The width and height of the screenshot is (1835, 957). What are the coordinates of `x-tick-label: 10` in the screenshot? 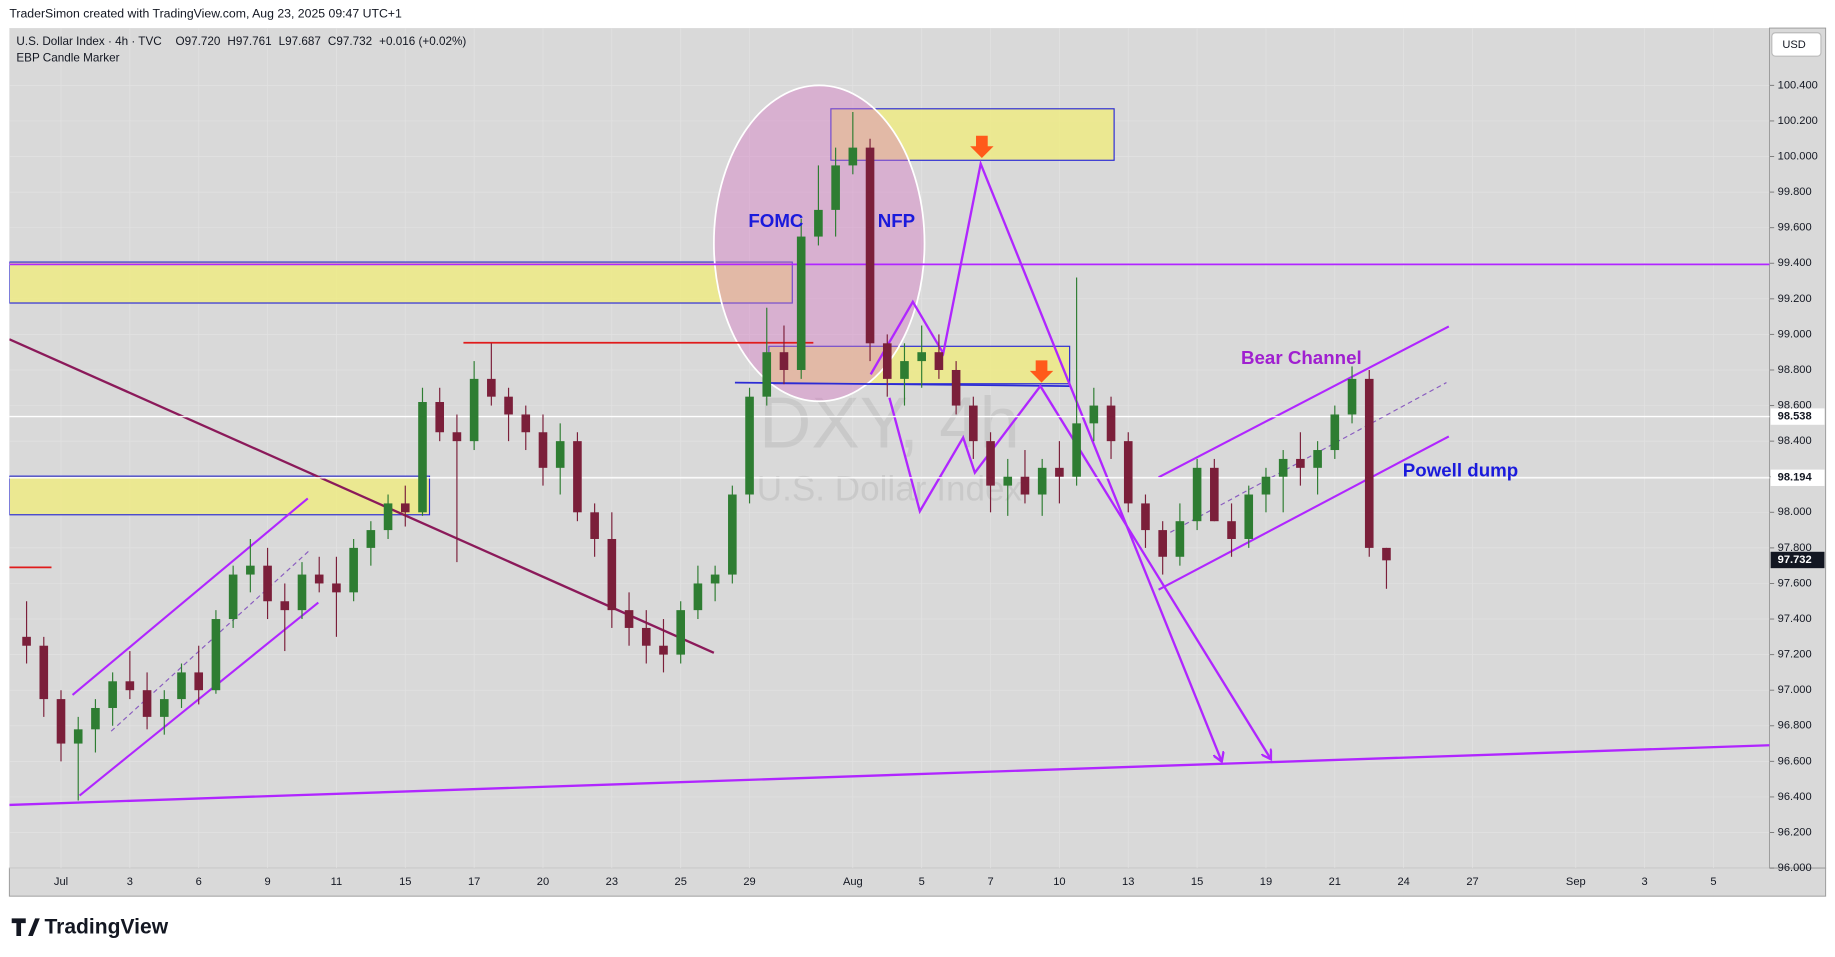 It's located at (1059, 882).